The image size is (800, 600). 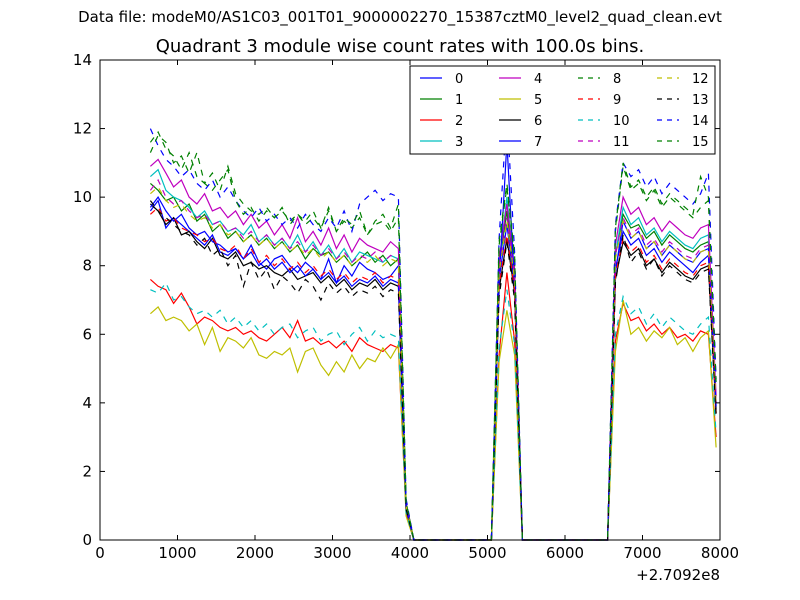 I want to click on y-tick-label: 2, so click(x=87, y=471).